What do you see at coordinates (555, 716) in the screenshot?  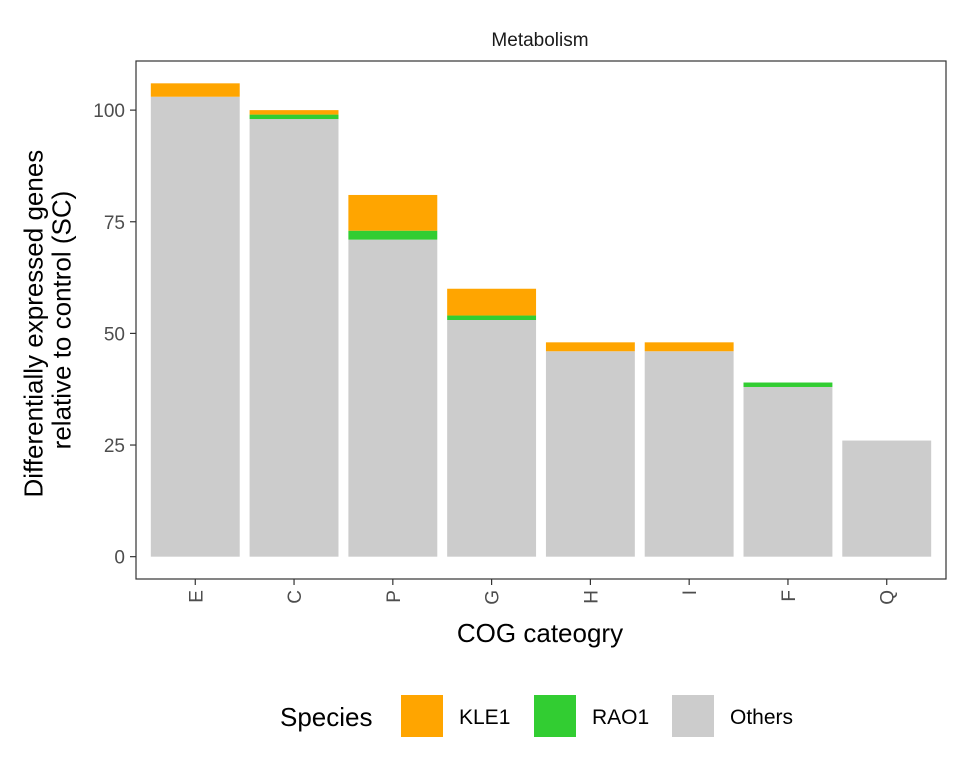 I see `legend-key-rao1` at bounding box center [555, 716].